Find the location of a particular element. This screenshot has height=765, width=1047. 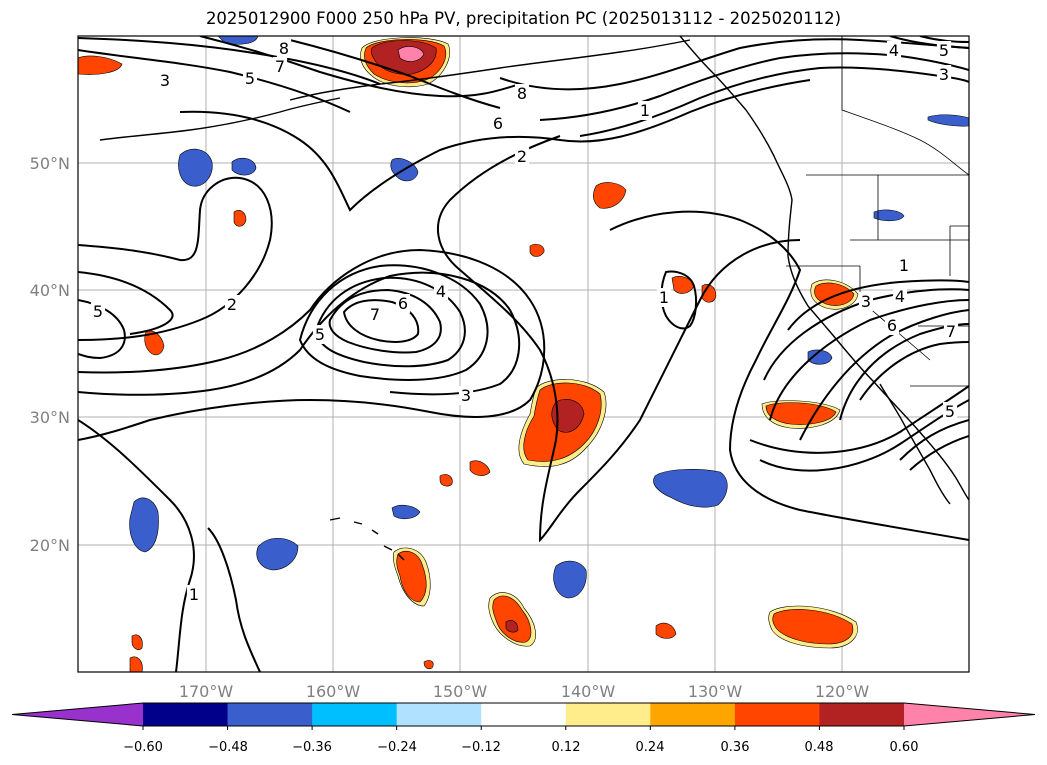

hawaiian-islands is located at coordinates (367, 539).